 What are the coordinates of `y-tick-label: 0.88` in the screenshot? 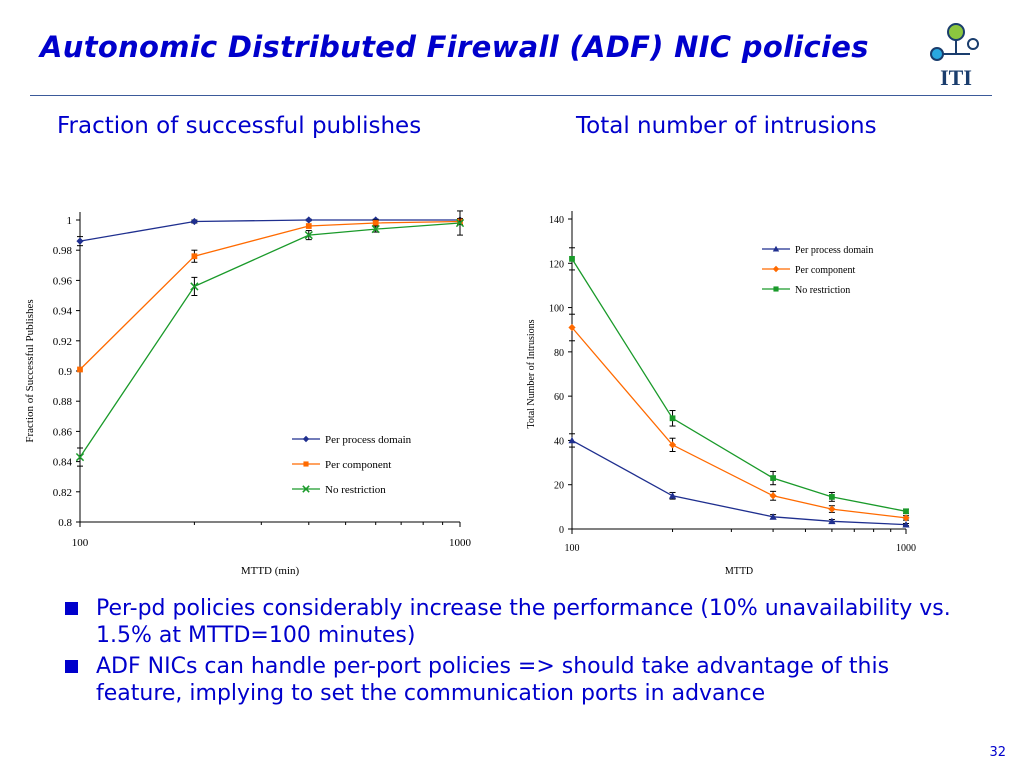 It's located at (63, 402).